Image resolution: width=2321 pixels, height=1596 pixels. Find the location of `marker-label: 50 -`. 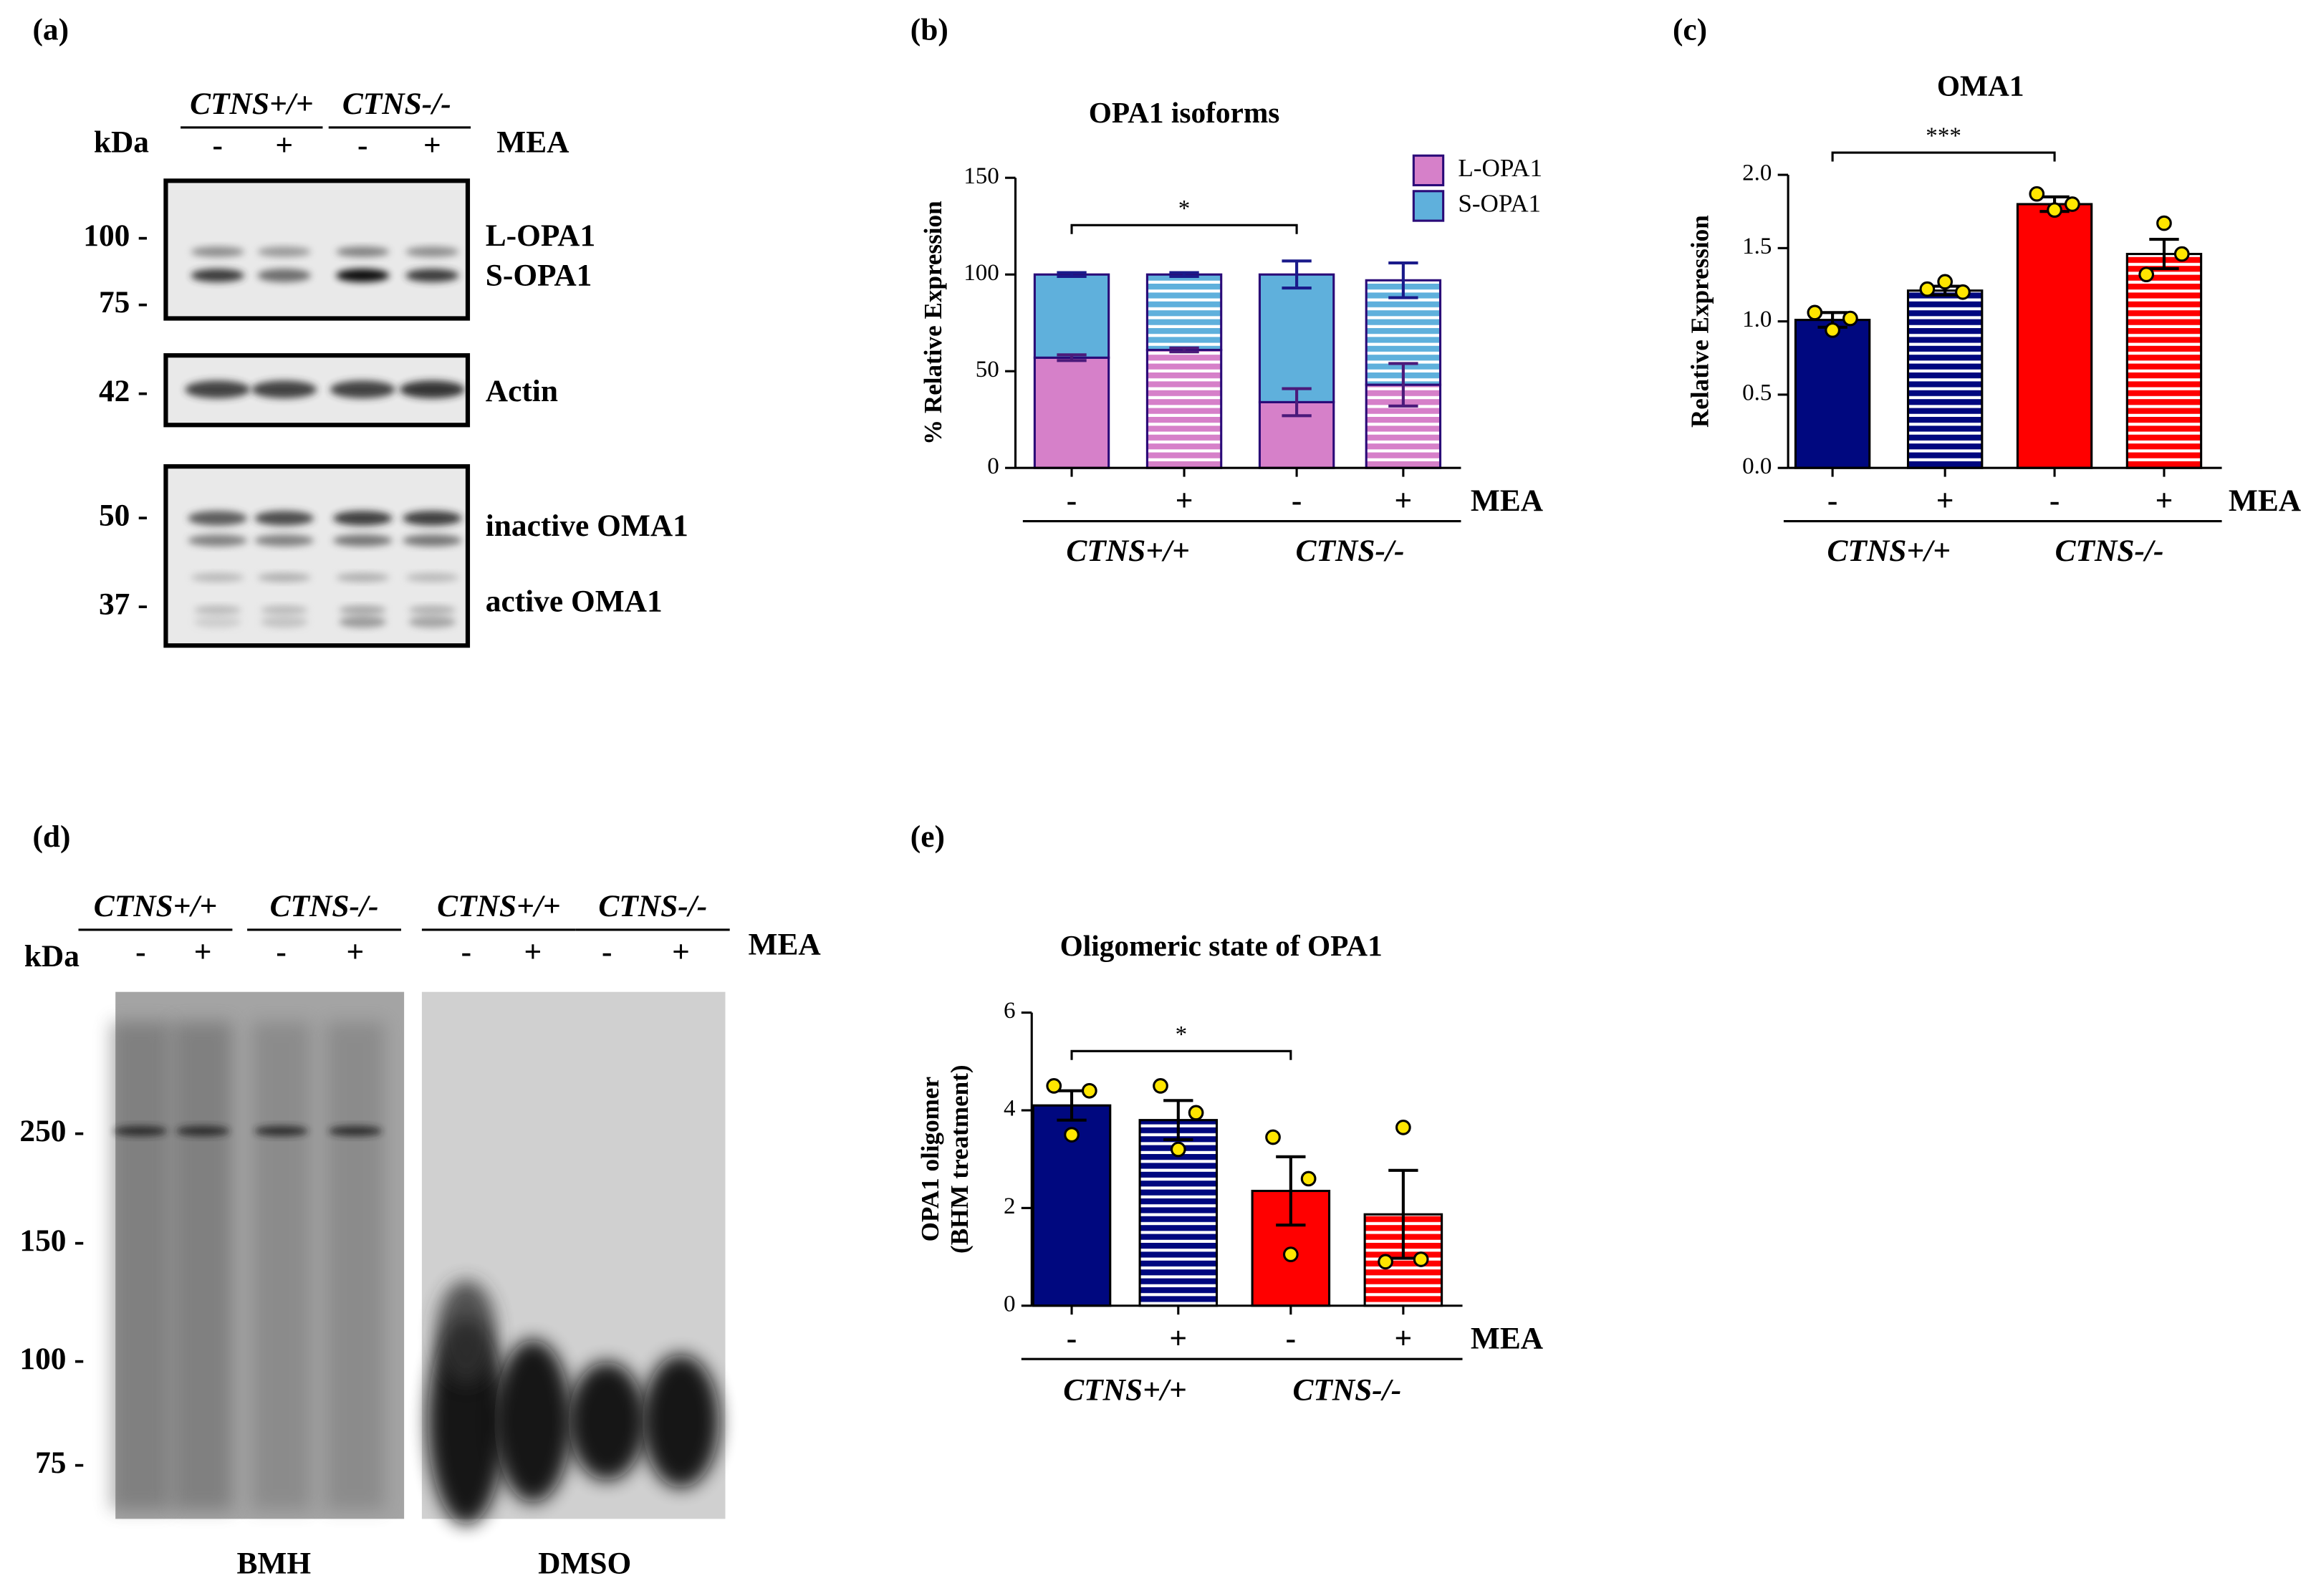

marker-label: 50 - is located at coordinates (123, 515).